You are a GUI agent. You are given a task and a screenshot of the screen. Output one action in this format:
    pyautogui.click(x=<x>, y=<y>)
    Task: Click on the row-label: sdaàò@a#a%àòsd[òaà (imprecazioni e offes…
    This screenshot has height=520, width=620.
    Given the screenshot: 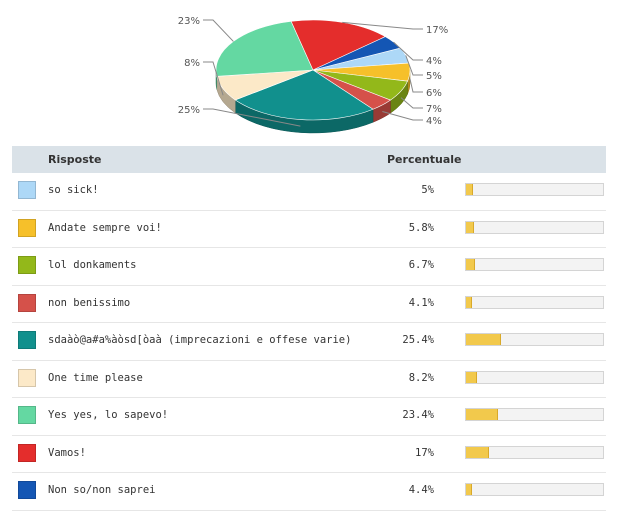 What is the action you would take?
    pyautogui.click(x=200, y=340)
    